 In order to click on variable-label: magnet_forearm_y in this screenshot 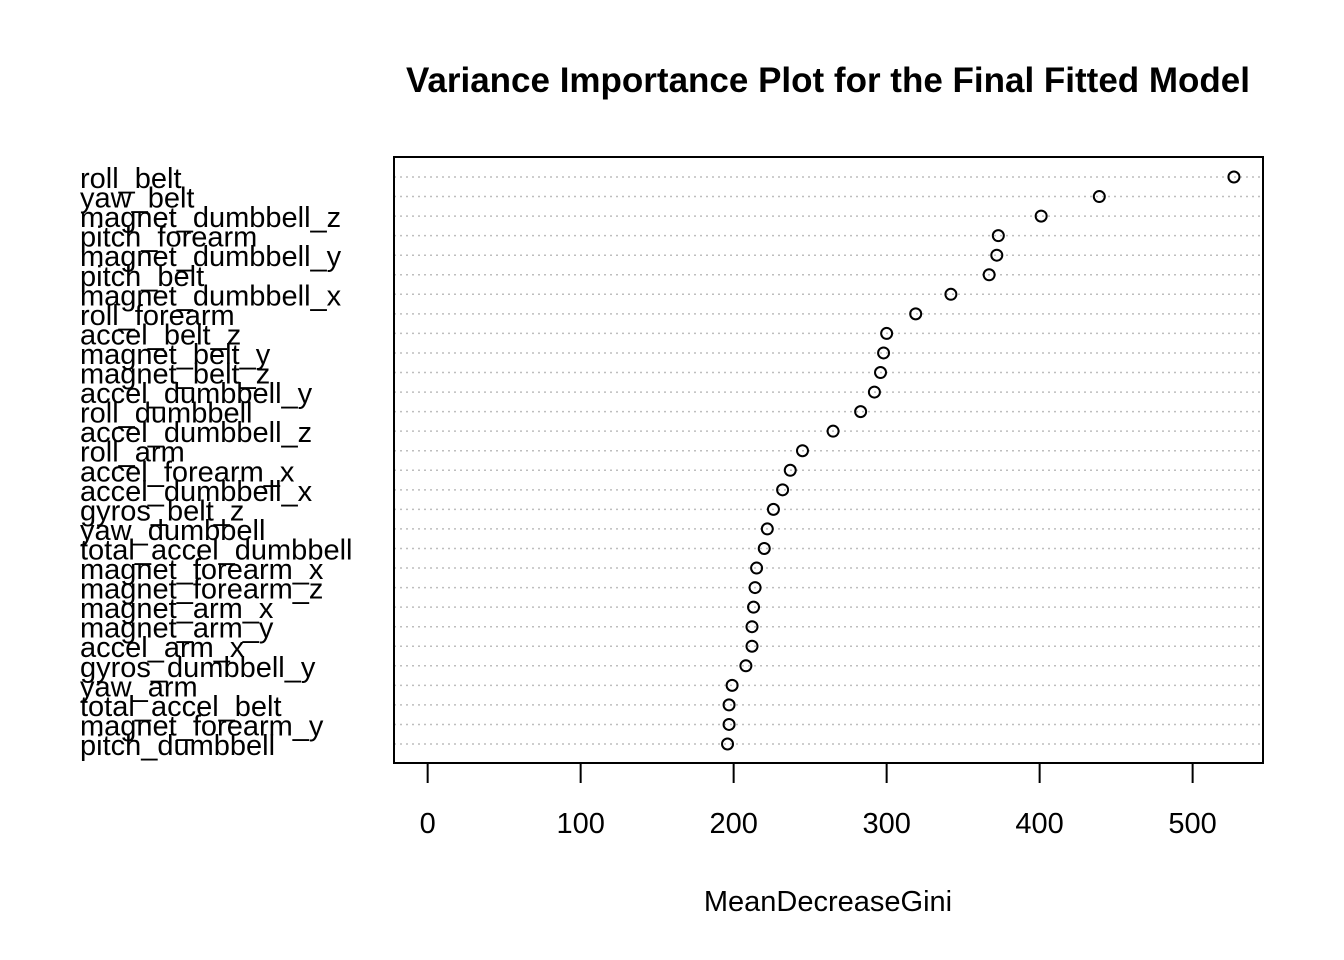, I will do `click(202, 726)`.